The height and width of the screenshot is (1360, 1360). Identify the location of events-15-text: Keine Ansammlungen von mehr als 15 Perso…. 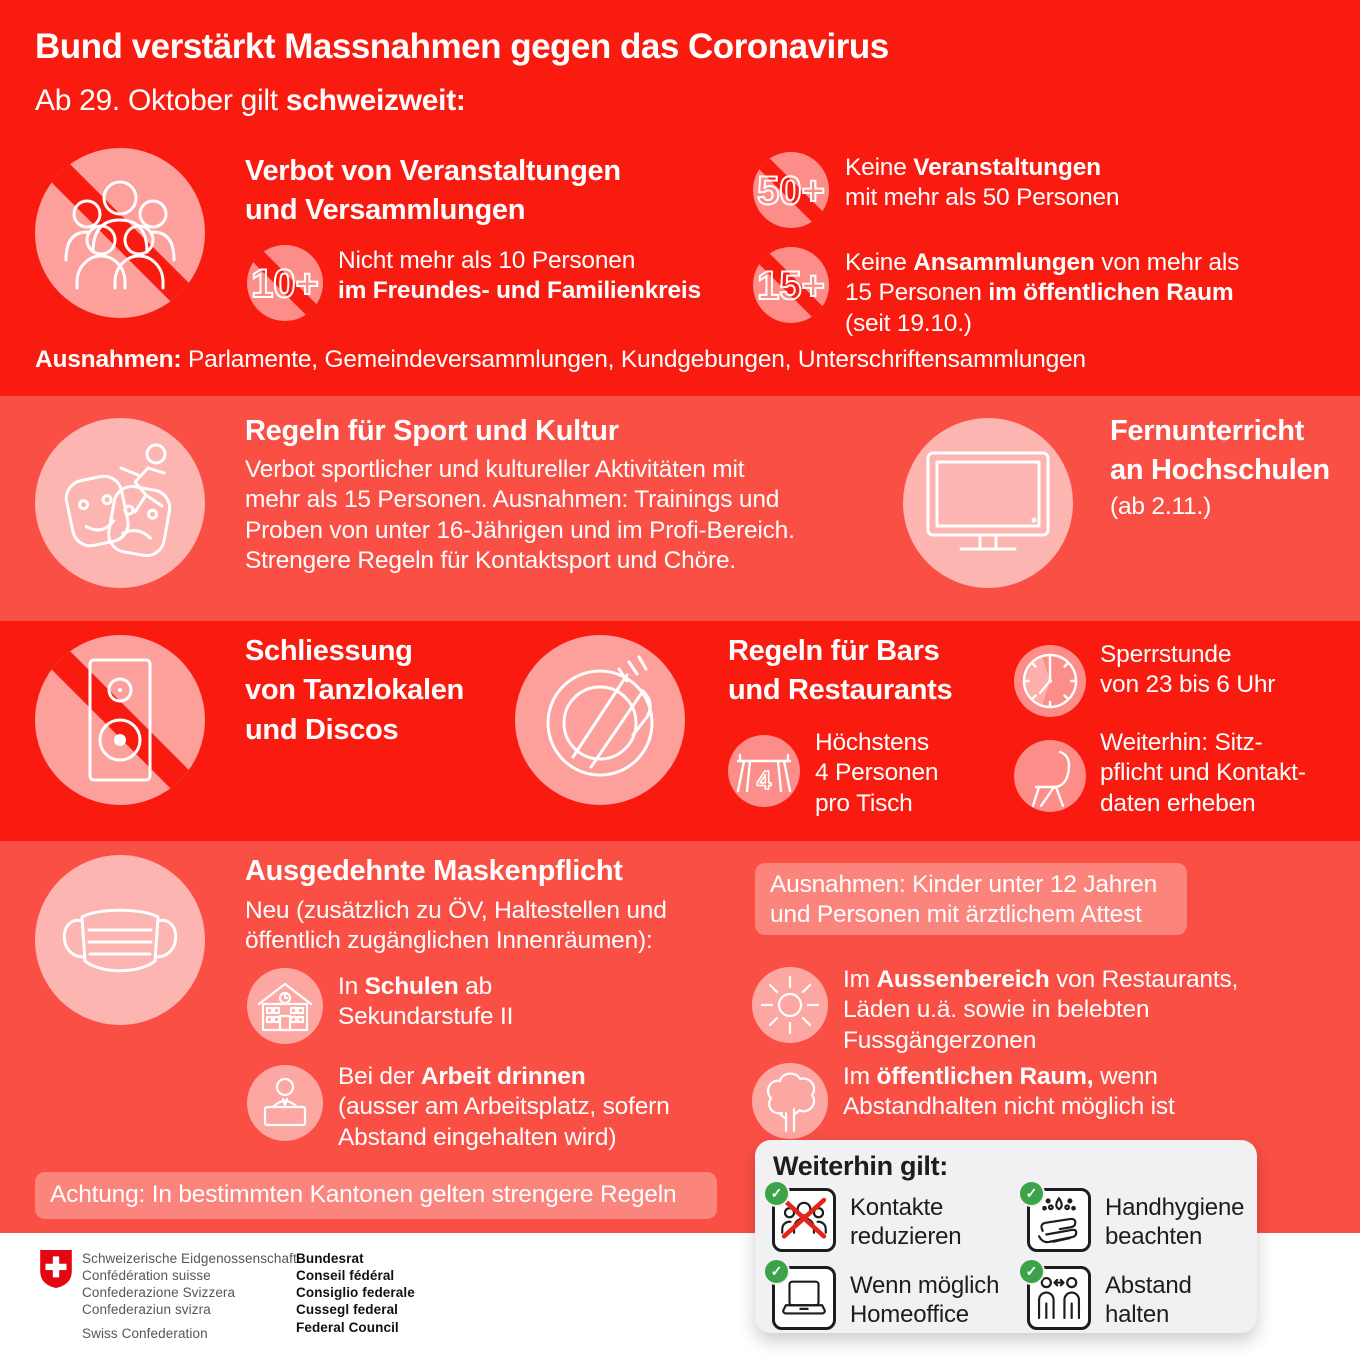
(1042, 293).